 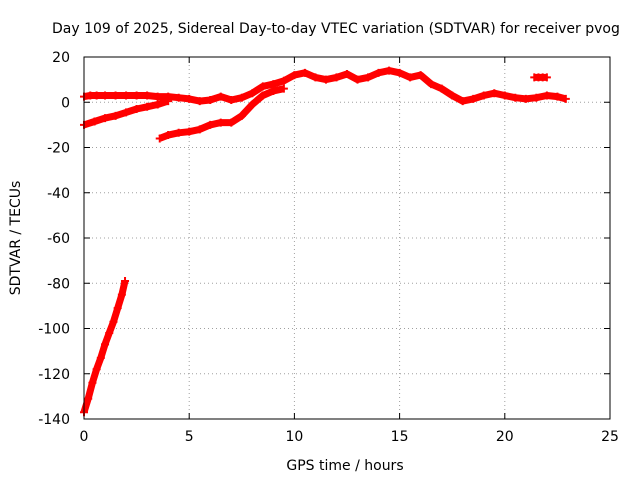 What do you see at coordinates (344, 466) in the screenshot?
I see `x-axis-label: GPS time / hours` at bounding box center [344, 466].